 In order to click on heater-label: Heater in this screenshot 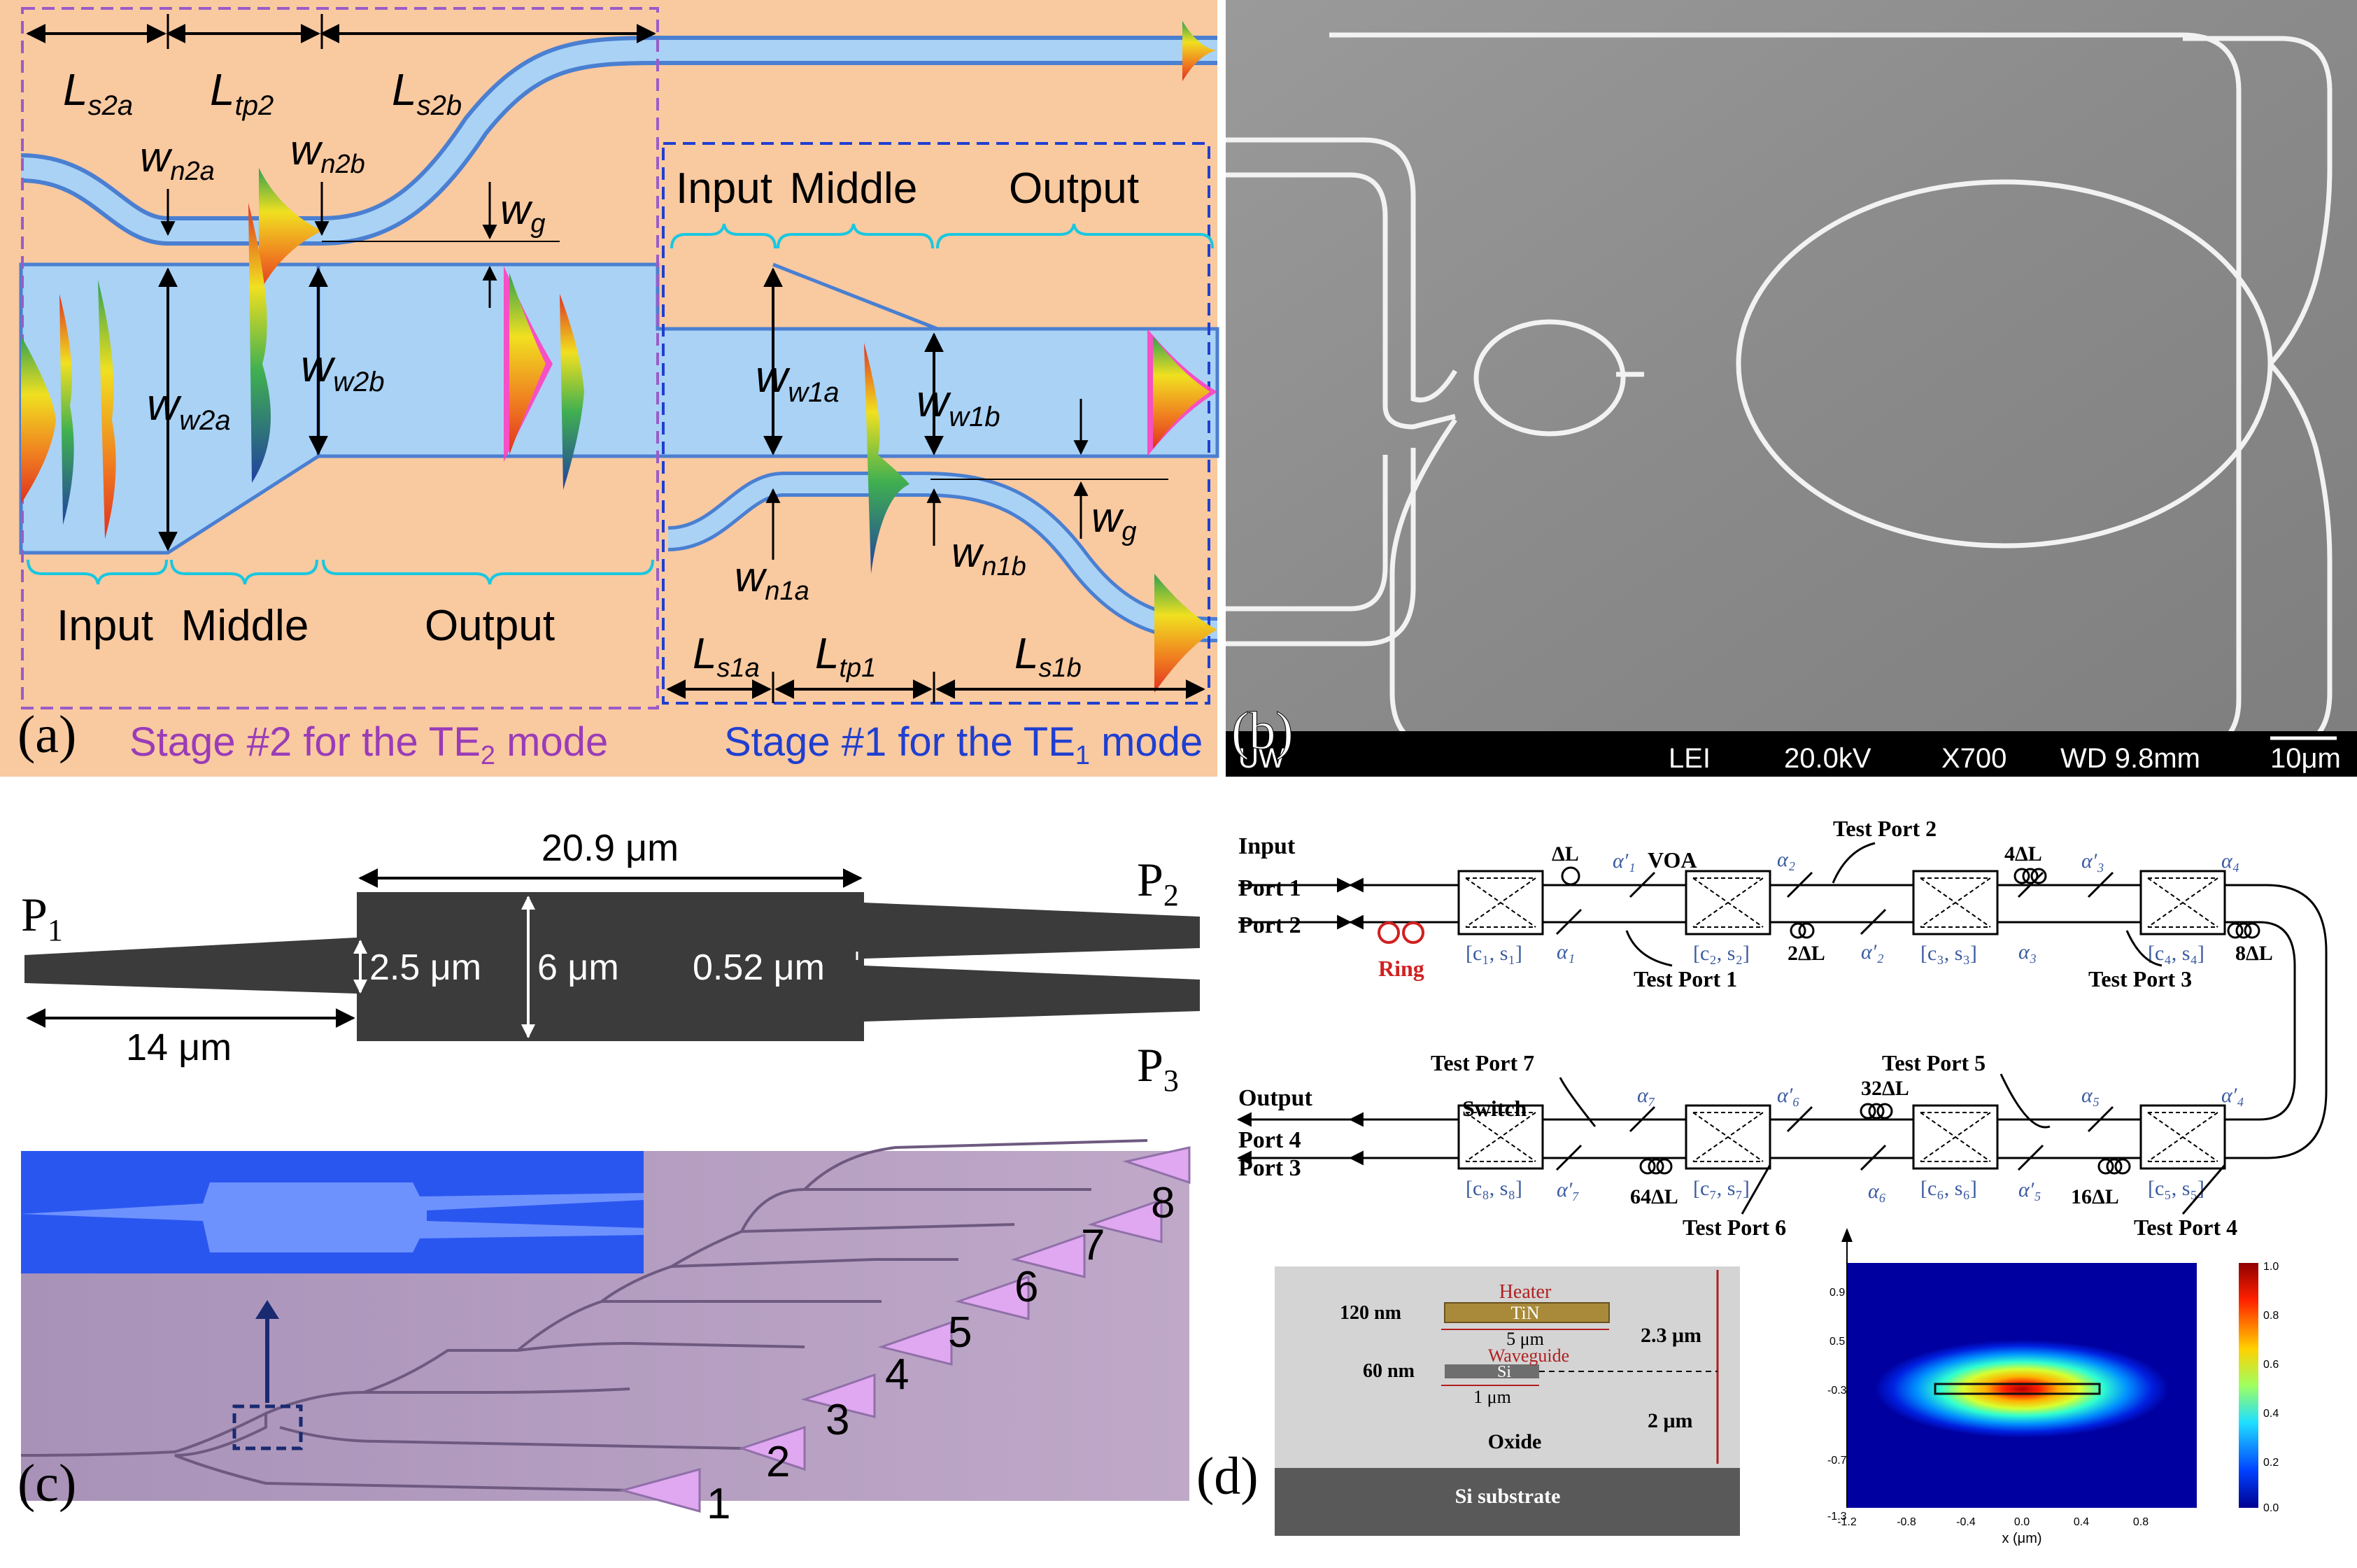, I will do `click(1525, 1292)`.